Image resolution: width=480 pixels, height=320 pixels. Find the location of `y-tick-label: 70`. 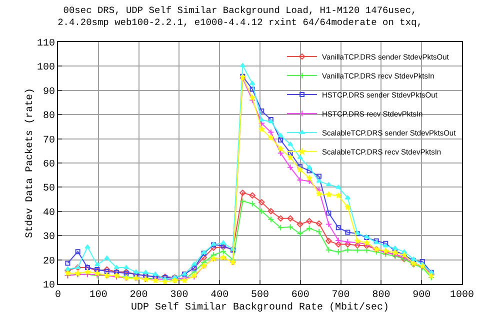

y-tick-label: 70 is located at coordinates (48, 140).